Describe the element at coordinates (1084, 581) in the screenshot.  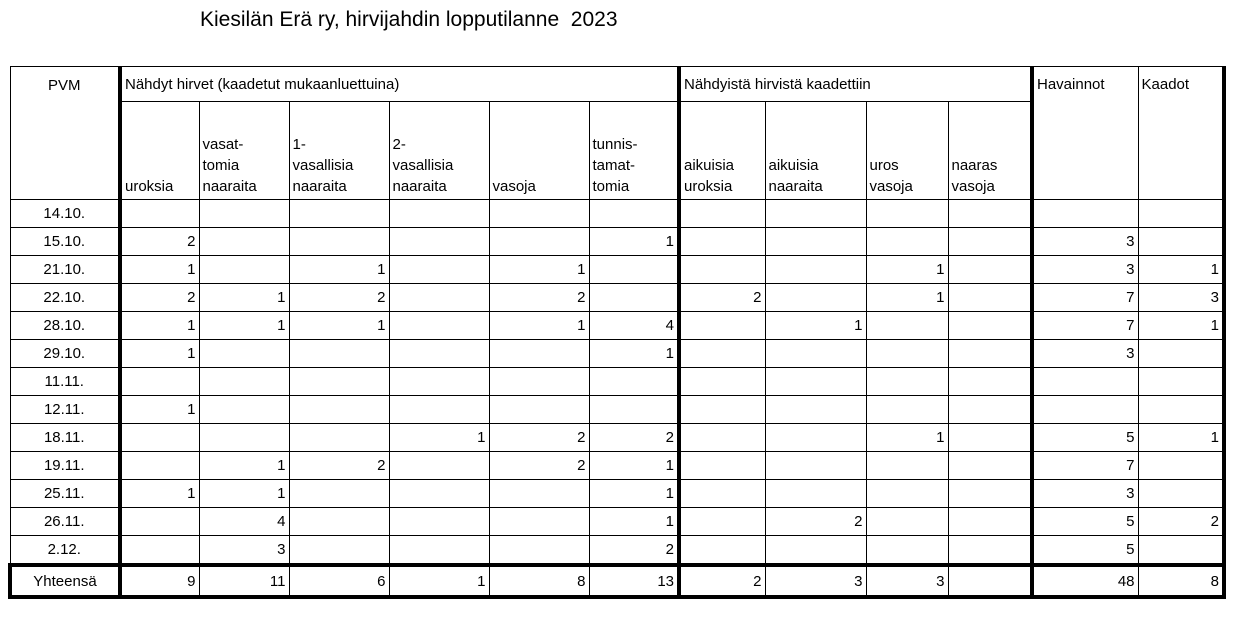
I see `total-cell: 48` at that location.